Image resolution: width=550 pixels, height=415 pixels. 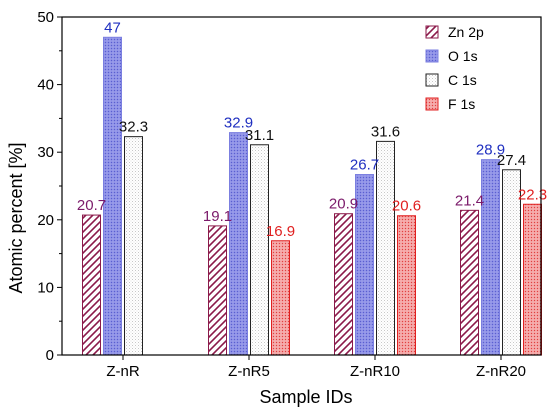 What do you see at coordinates (217, 290) in the screenshot?
I see `bar-zn-2p-z-nr5` at bounding box center [217, 290].